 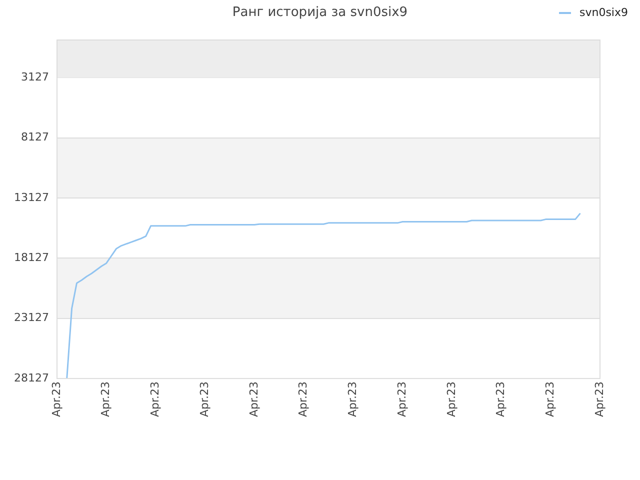 I want to click on legend-label: svn0six9, so click(x=603, y=12).